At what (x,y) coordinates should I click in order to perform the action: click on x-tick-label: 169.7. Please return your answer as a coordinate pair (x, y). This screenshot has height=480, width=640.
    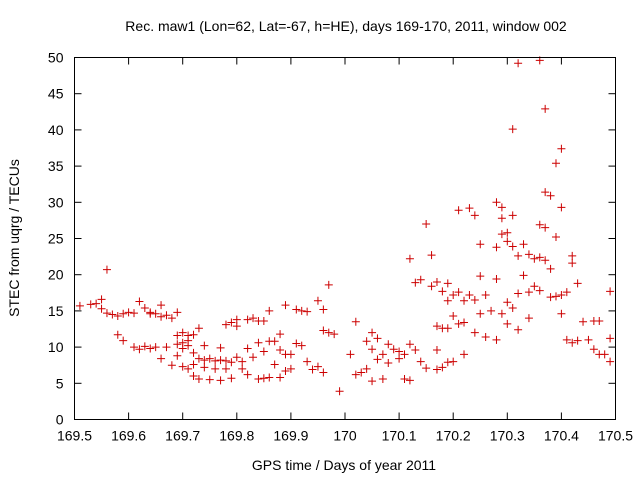
    Looking at the image, I should click on (182, 436).